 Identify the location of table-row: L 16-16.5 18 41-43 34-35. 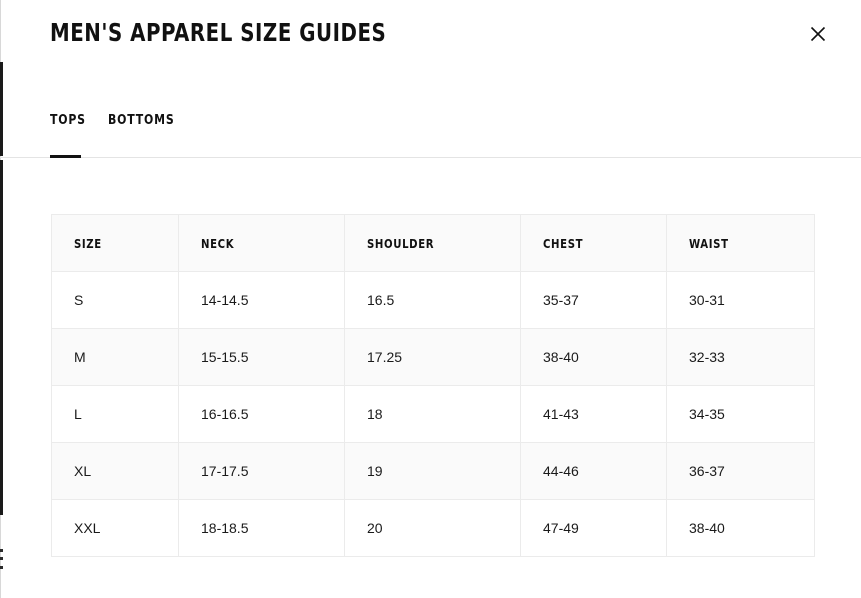
(433, 414).